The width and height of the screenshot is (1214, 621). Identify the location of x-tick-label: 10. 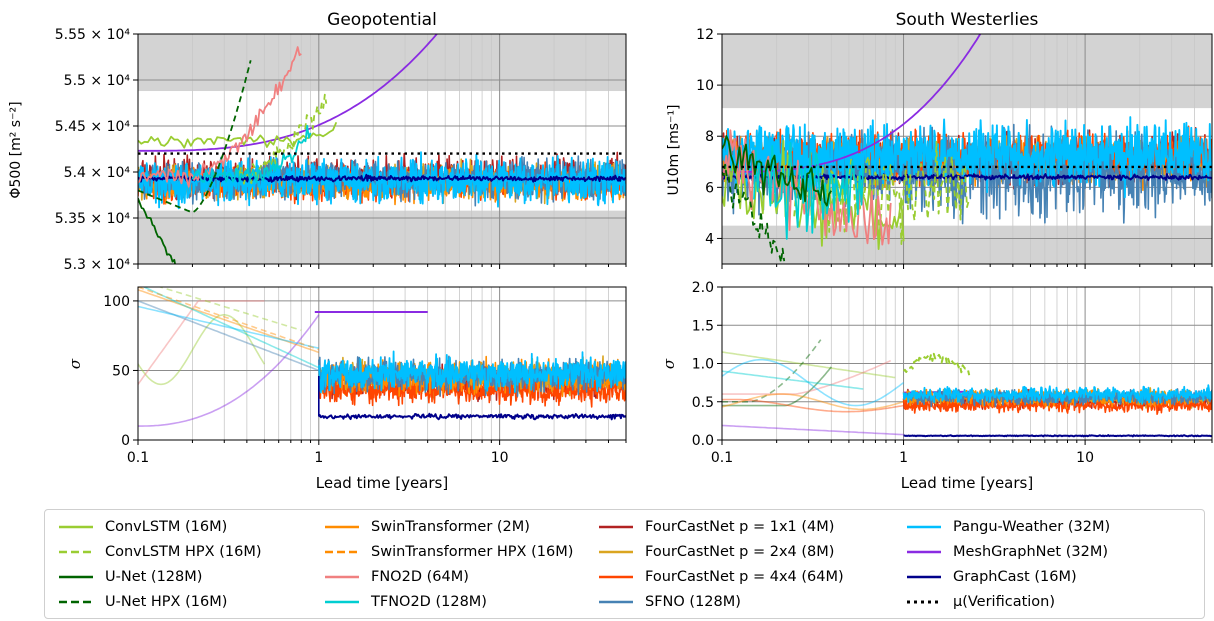
(1085, 458).